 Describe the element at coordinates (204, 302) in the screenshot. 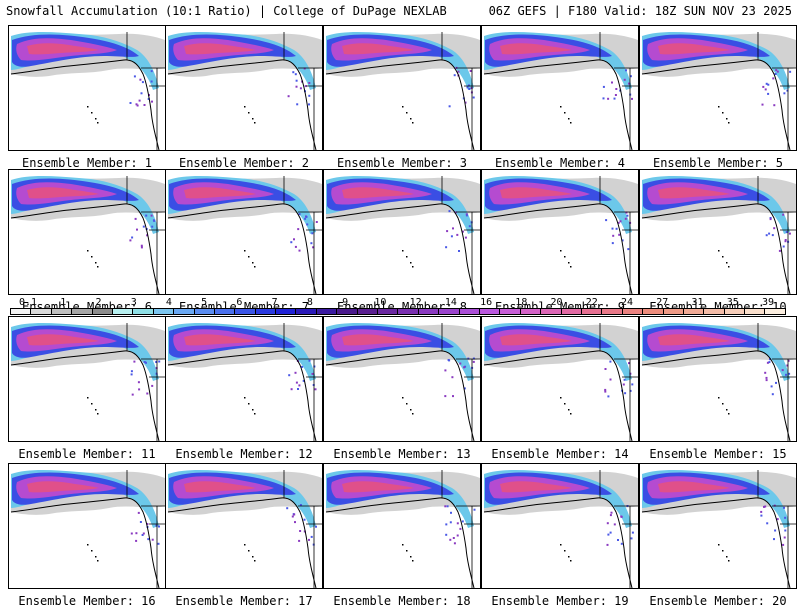

I see `colorbar-label: 5` at that location.